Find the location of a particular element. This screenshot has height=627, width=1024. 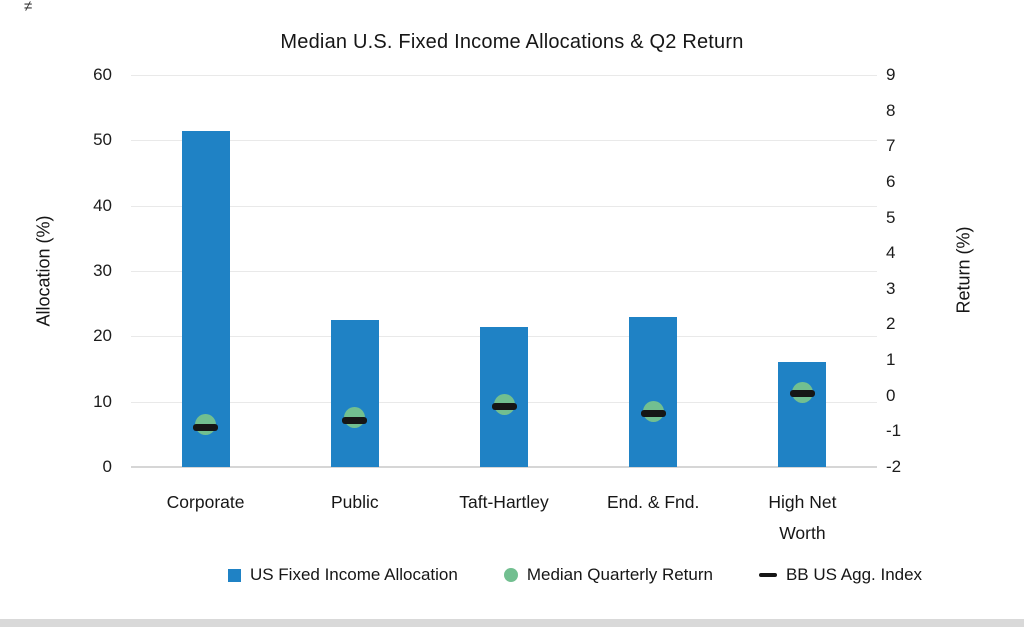

bar-corporate is located at coordinates (205, 298).